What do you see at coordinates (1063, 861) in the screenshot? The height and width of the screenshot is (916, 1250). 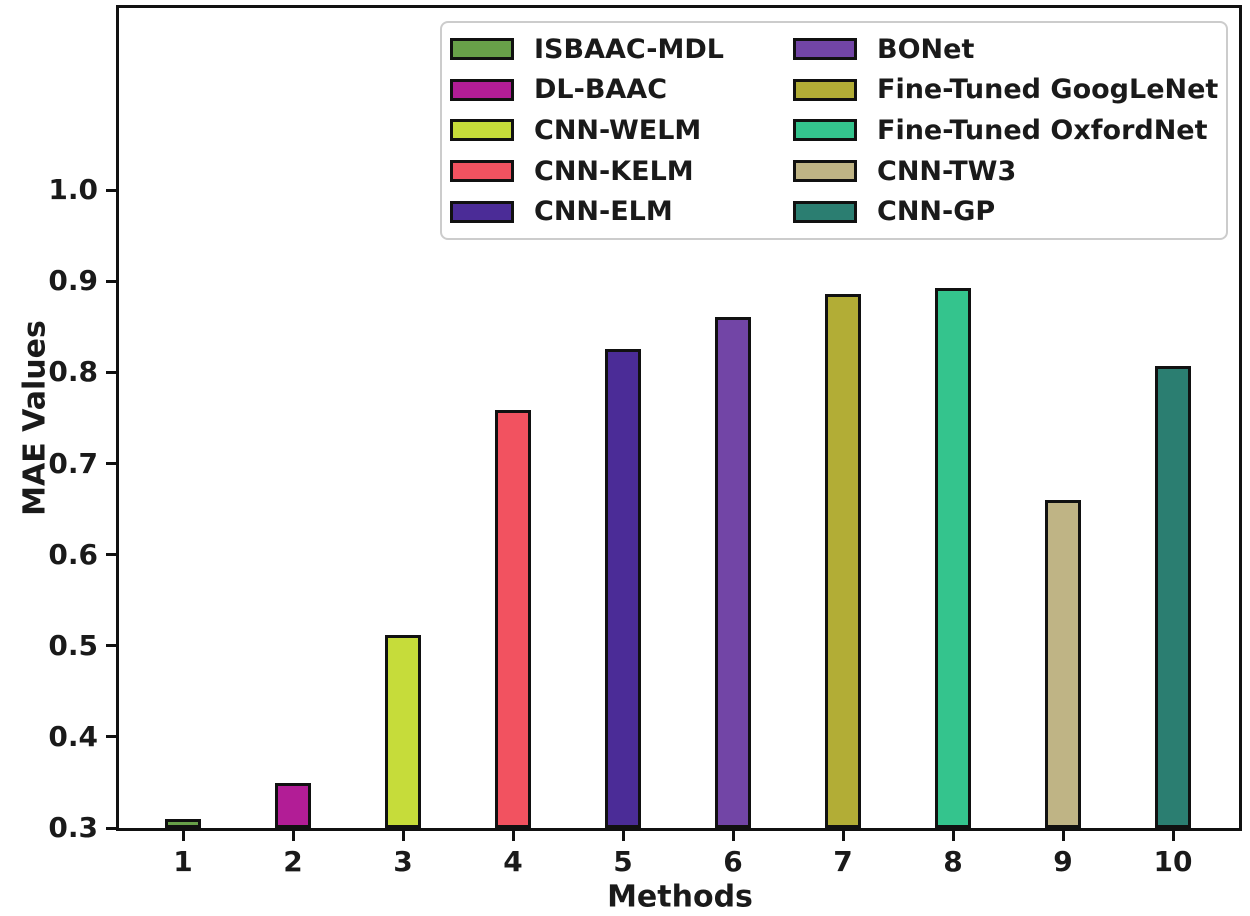 I see `x-tick-label: 9` at bounding box center [1063, 861].